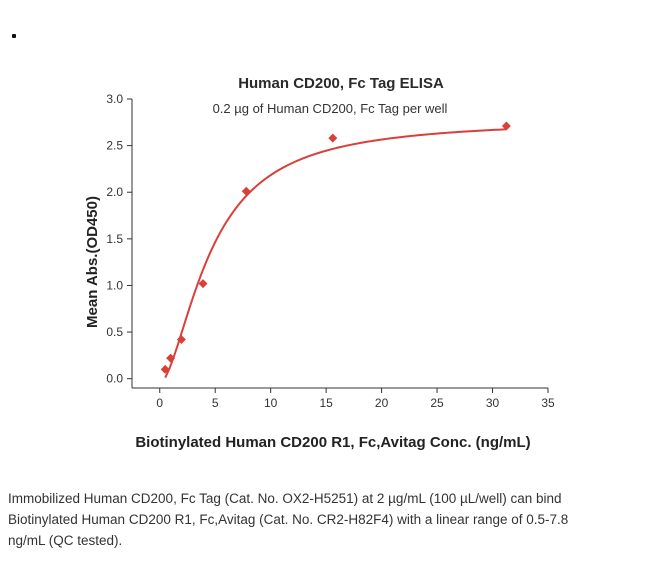 Image resolution: width=650 pixels, height=561 pixels. Describe the element at coordinates (341, 83) in the screenshot. I see `chart-title: Human CD200, Fc Tag ELISA` at that location.